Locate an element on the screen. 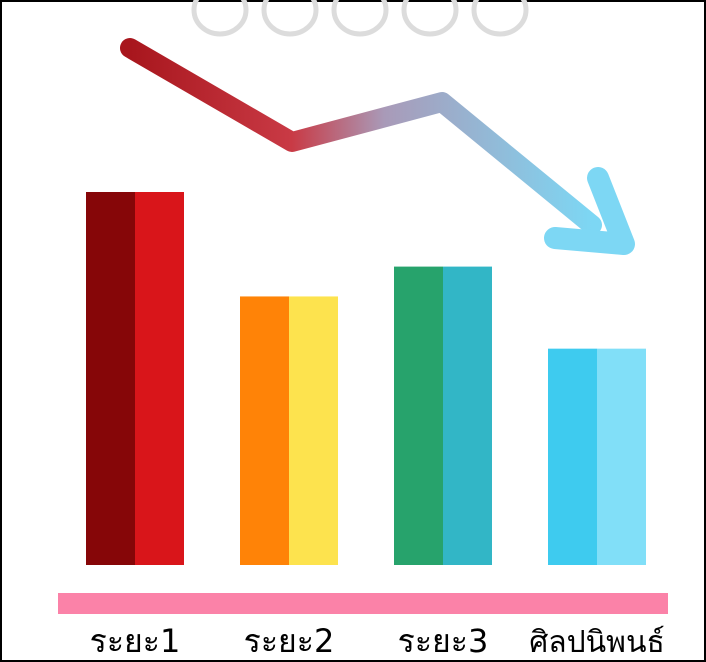  category-labels: ระยะ1 ระยะ2 ระยะ3 ศิลปนิพนธ์ is located at coordinates (377, 641).